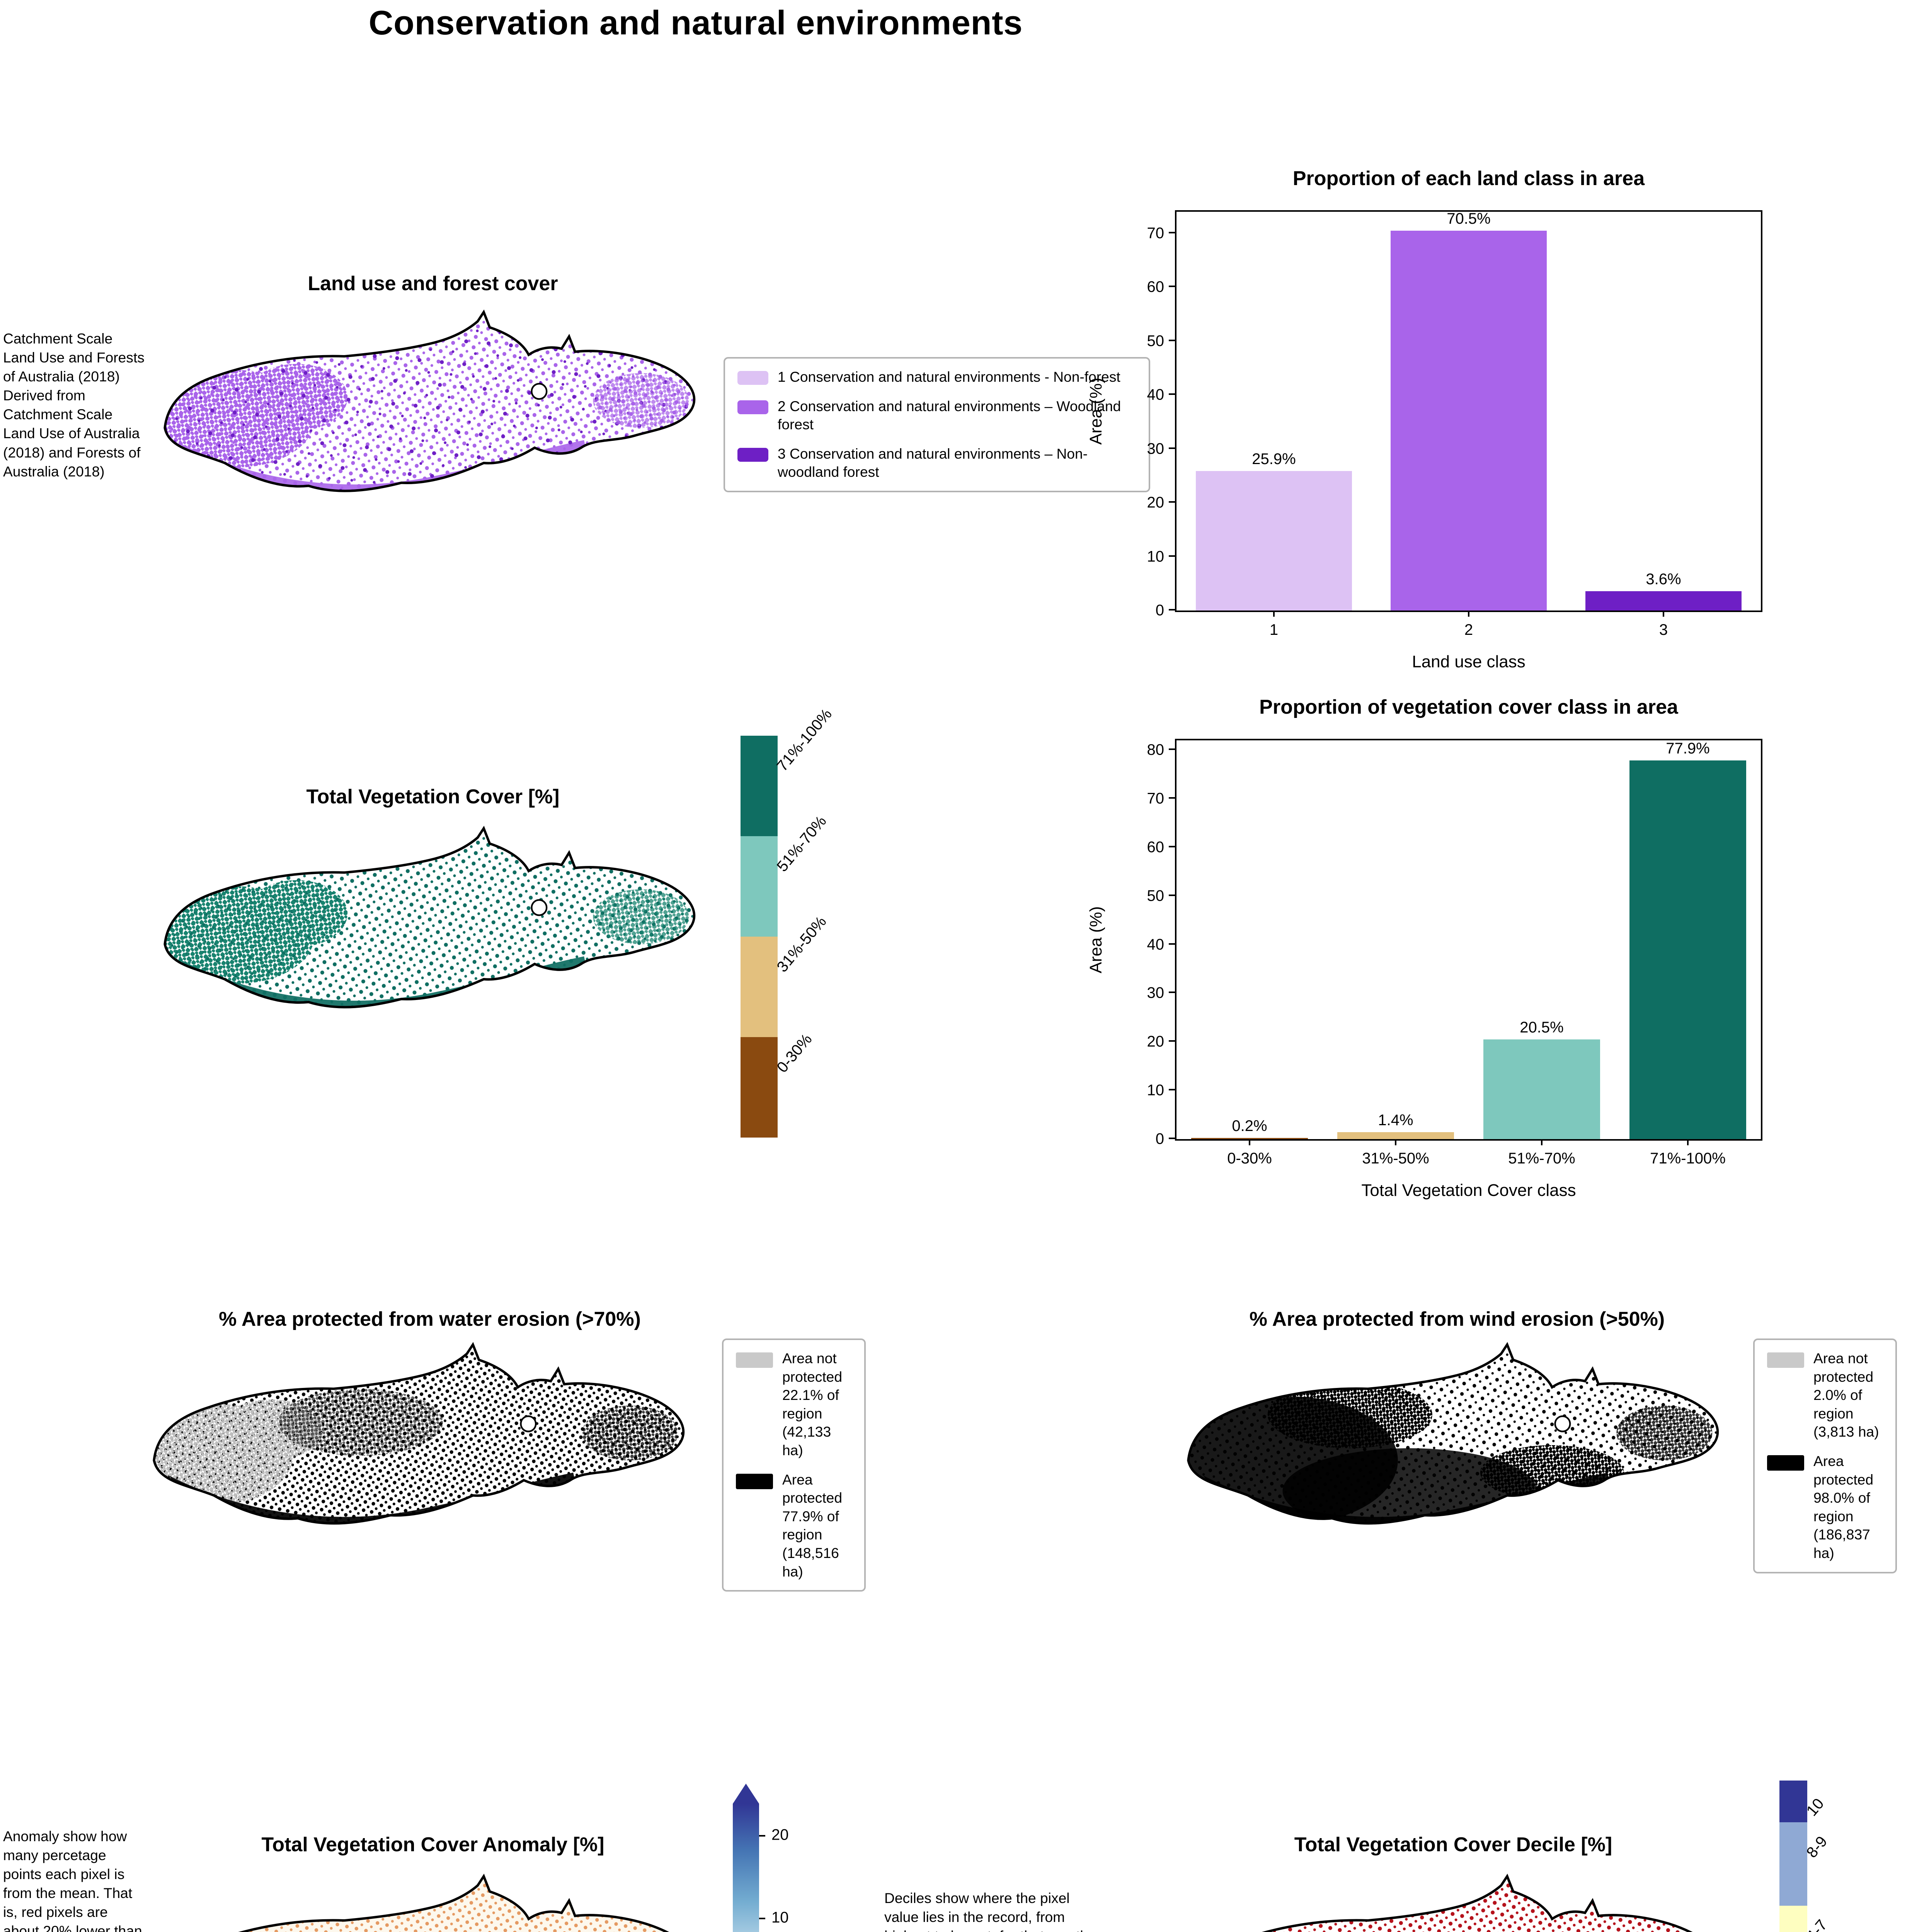 The width and height of the screenshot is (1929, 1932). Describe the element at coordinates (1395, 1120) in the screenshot. I see `bar-value-label: 1.4%` at that location.